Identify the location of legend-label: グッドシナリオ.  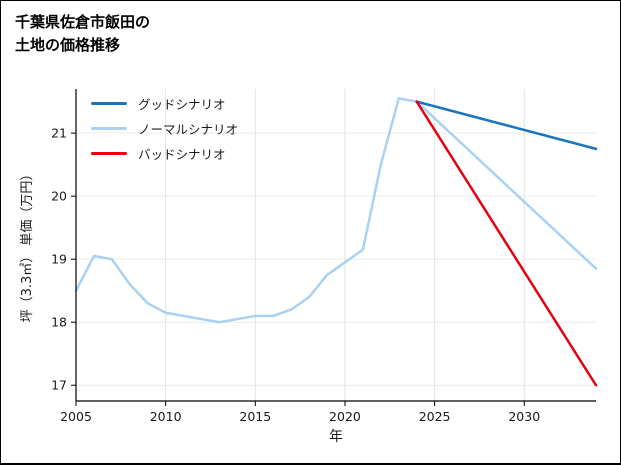
(182, 104).